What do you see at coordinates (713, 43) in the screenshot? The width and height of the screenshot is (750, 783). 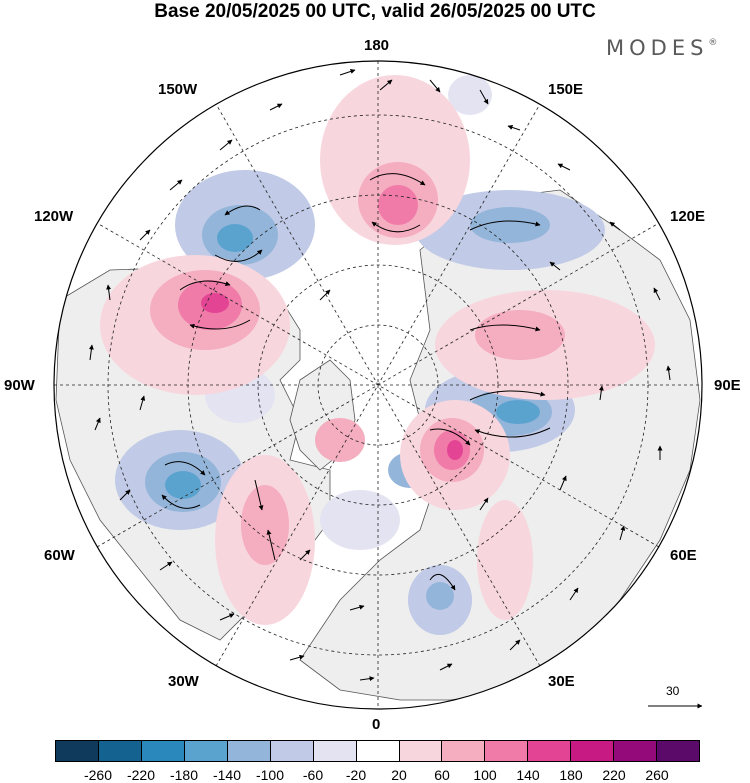 I see `registered-mark: ®` at bounding box center [713, 43].